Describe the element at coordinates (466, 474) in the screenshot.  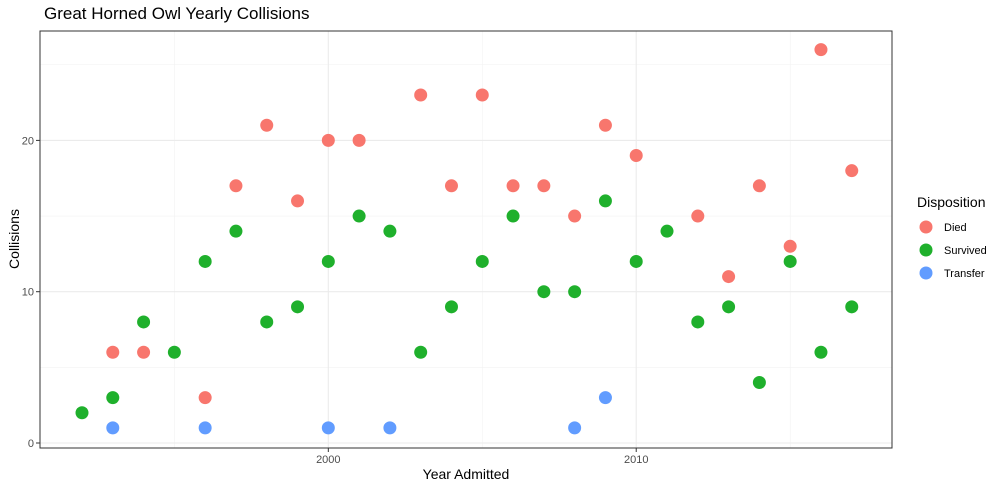
I see `x-axis-title: Year Admitted` at that location.